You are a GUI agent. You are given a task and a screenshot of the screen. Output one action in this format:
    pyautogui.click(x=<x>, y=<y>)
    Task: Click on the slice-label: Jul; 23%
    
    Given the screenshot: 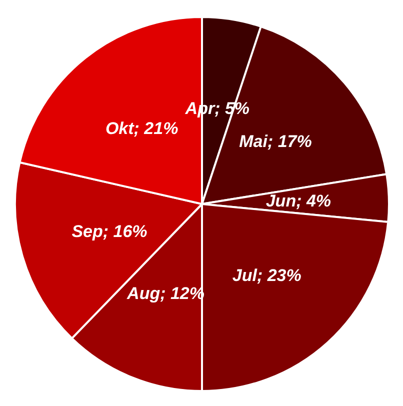 What is the action you would take?
    pyautogui.click(x=267, y=275)
    